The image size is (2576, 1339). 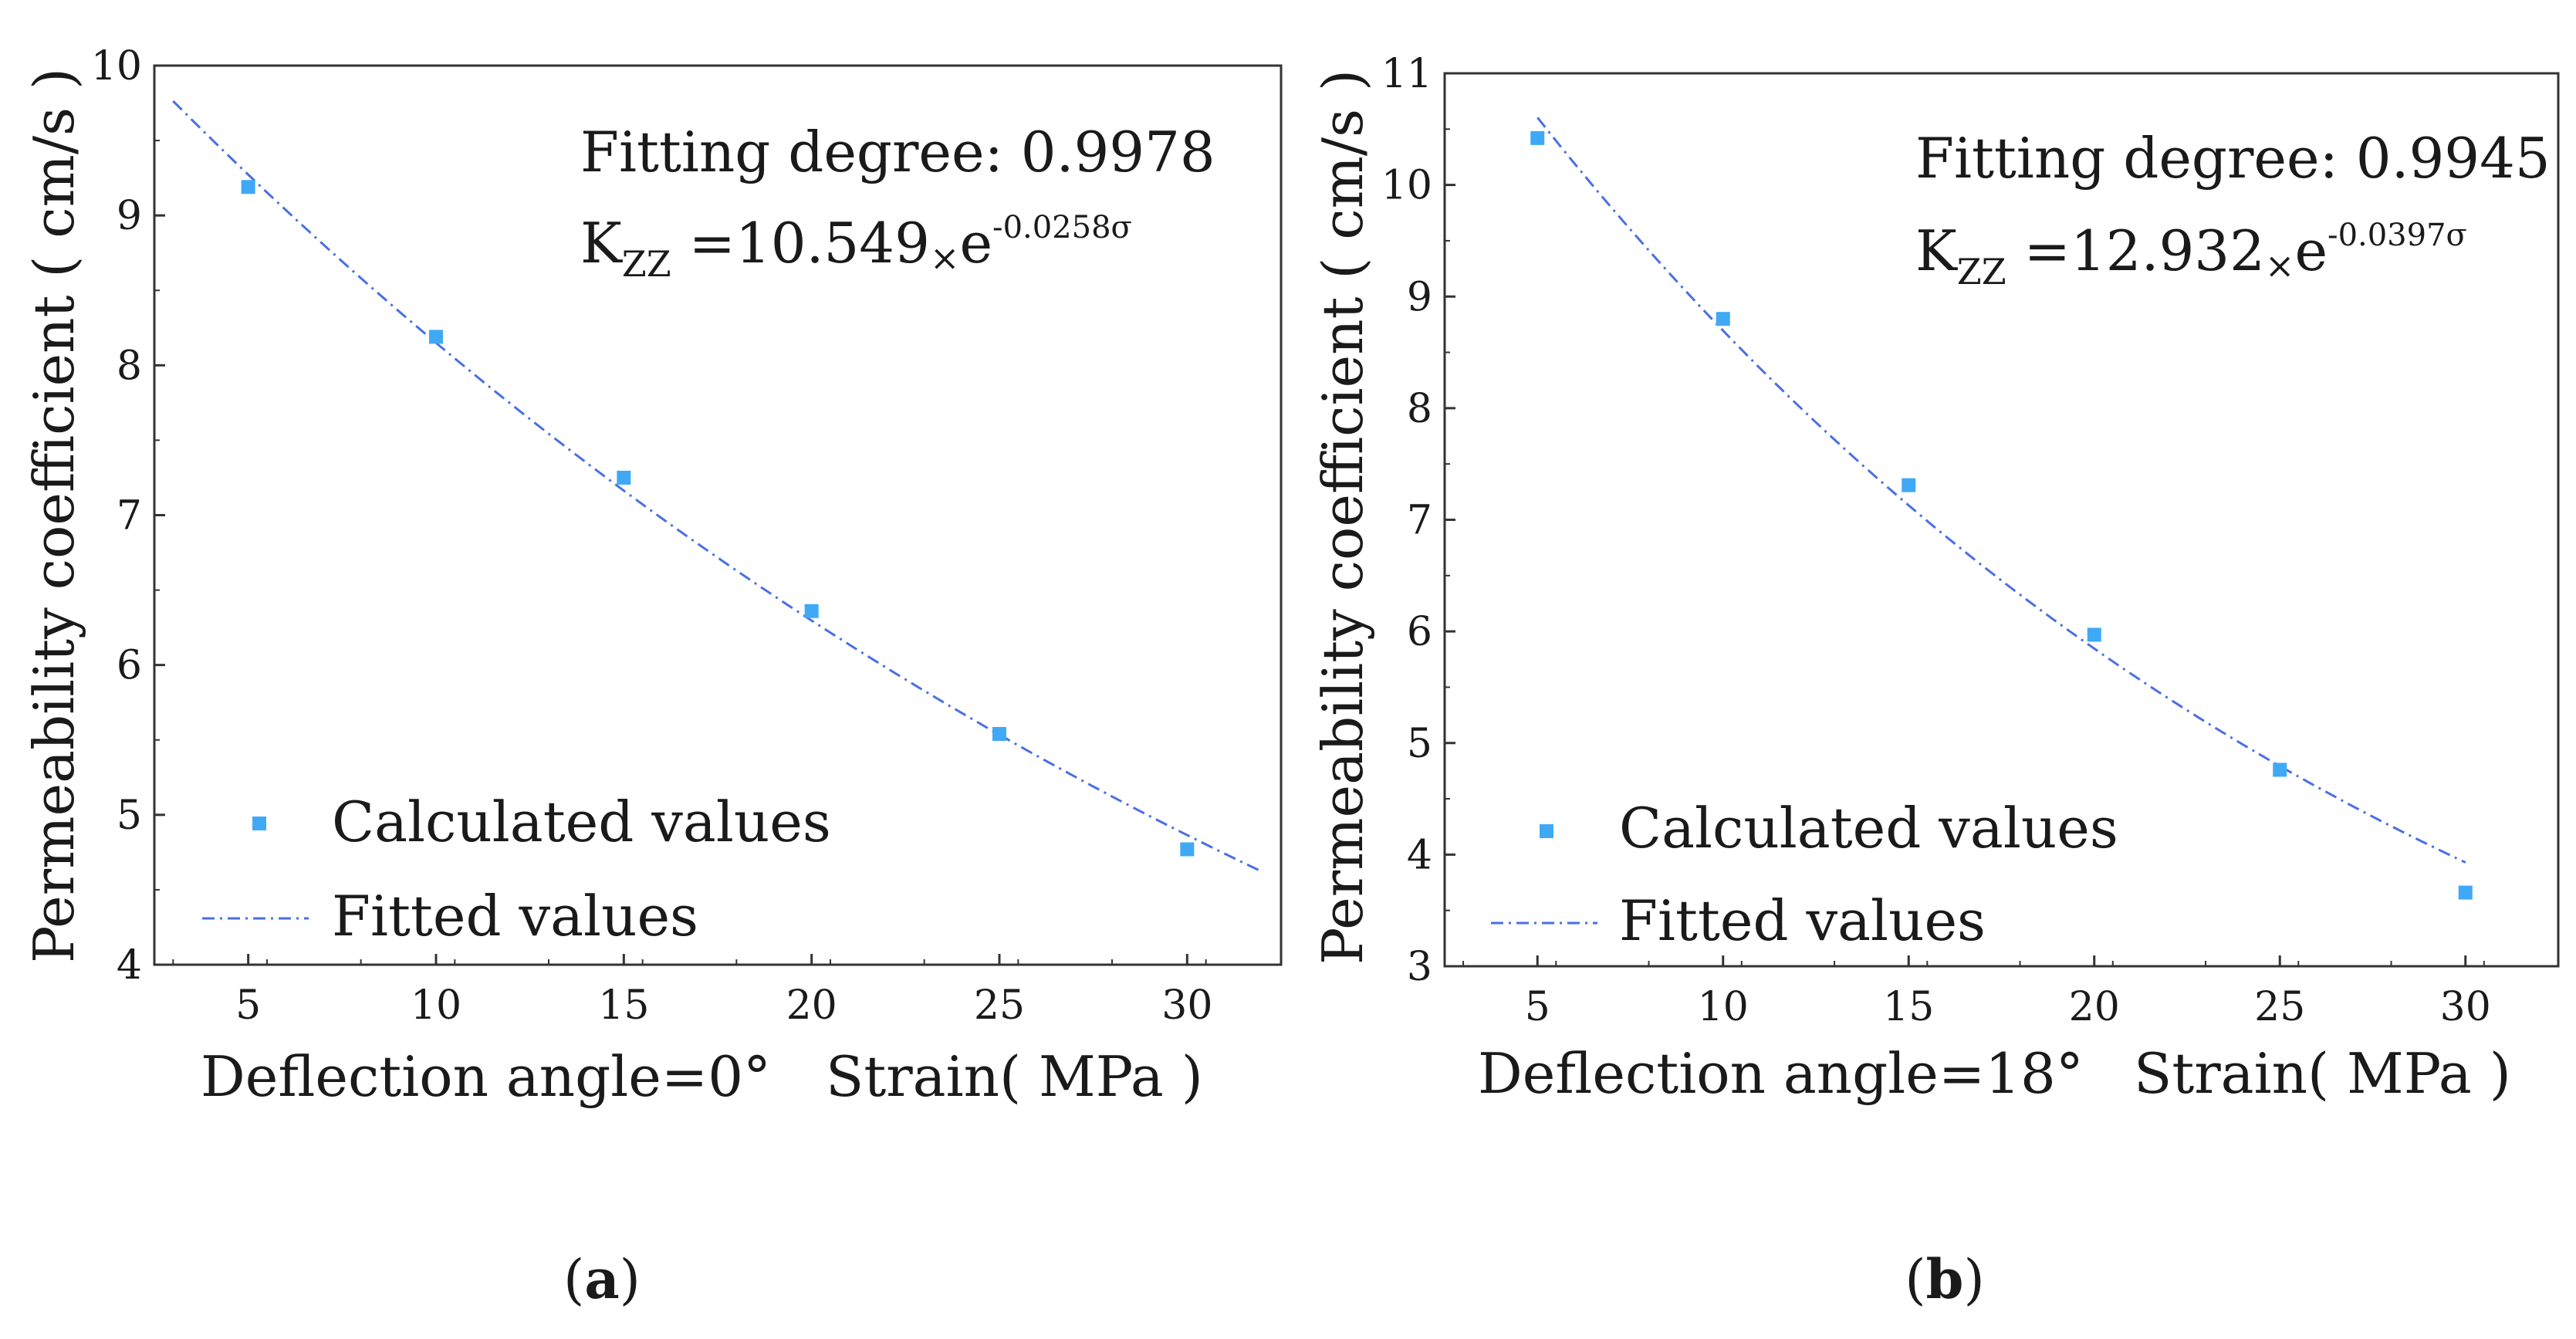 What do you see at coordinates (976, 243) in the screenshot?
I see `equation-e-a: e` at bounding box center [976, 243].